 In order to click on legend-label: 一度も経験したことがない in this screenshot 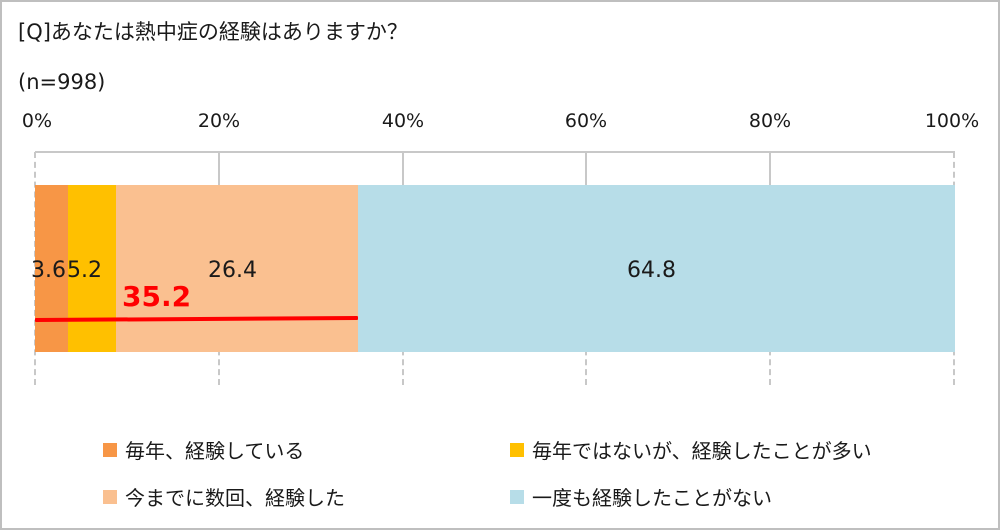, I will do `click(652, 498)`.